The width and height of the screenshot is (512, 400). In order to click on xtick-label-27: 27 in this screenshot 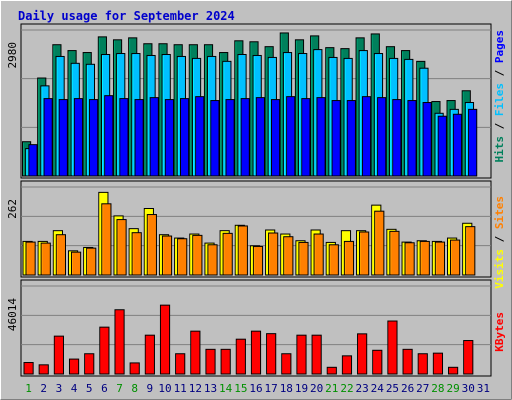, I will do `click(422, 388)`.